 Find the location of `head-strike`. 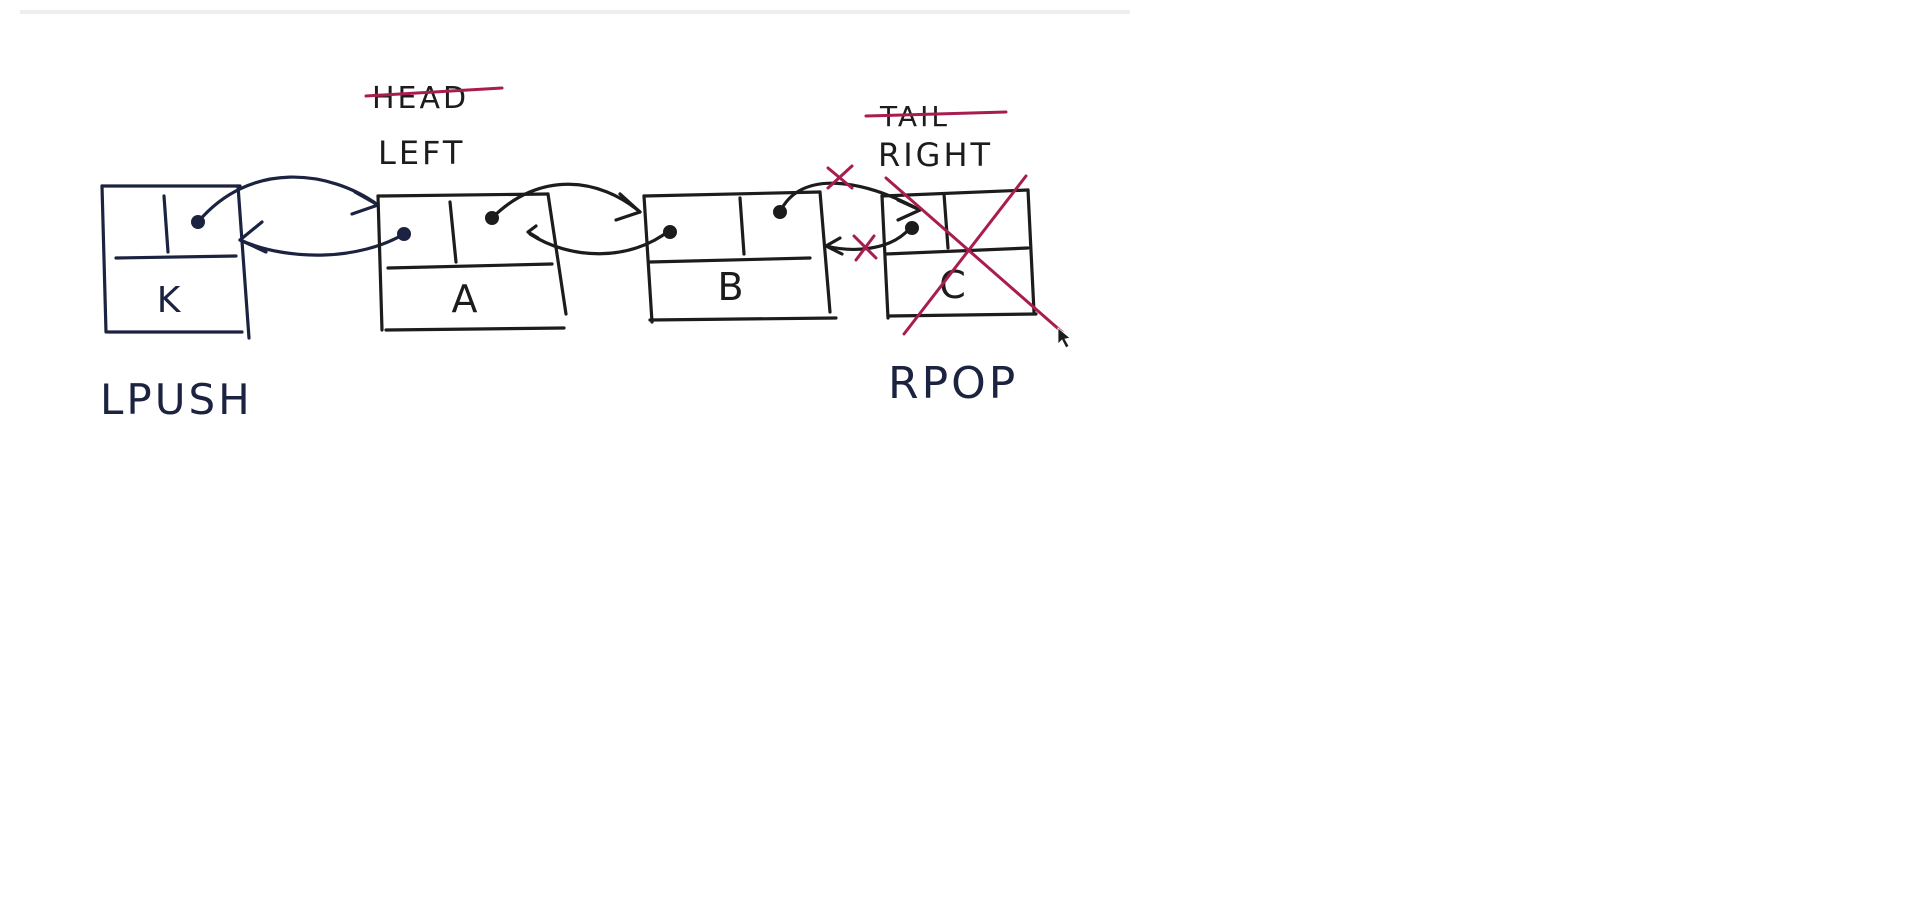

head-strike is located at coordinates (434, 92).